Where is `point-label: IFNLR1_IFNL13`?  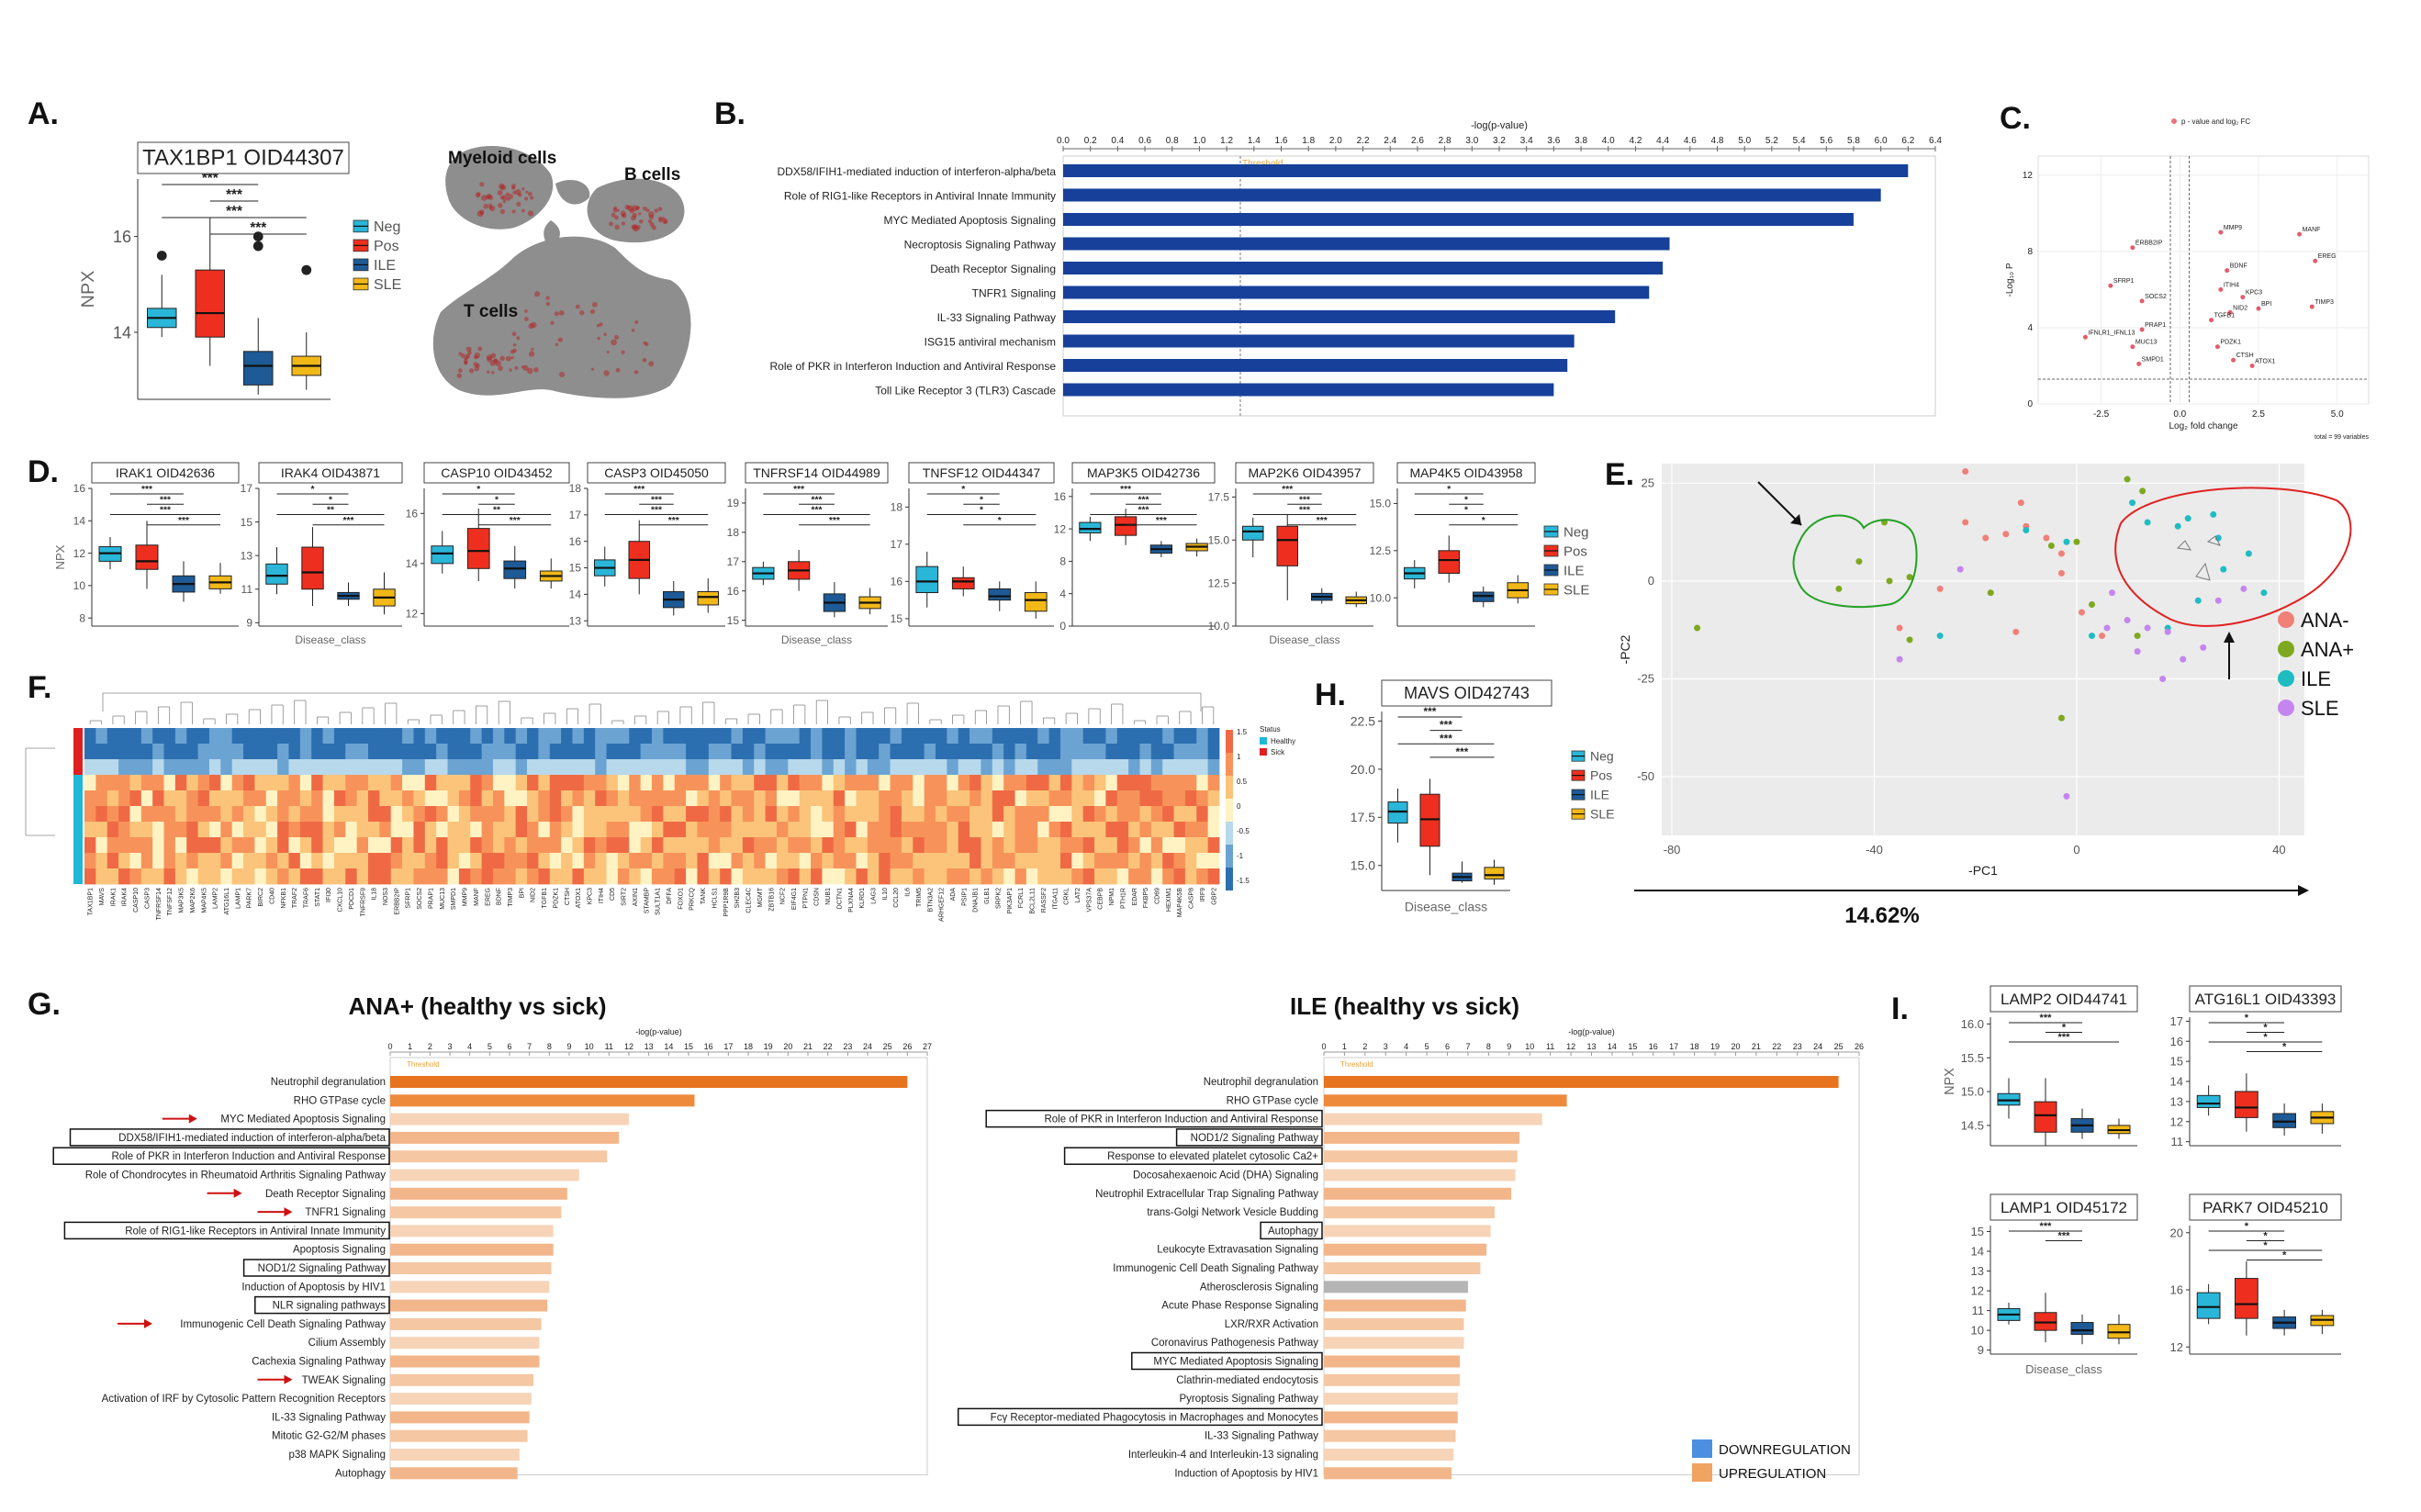
point-label: IFNLR1_IFNL13 is located at coordinates (2111, 333).